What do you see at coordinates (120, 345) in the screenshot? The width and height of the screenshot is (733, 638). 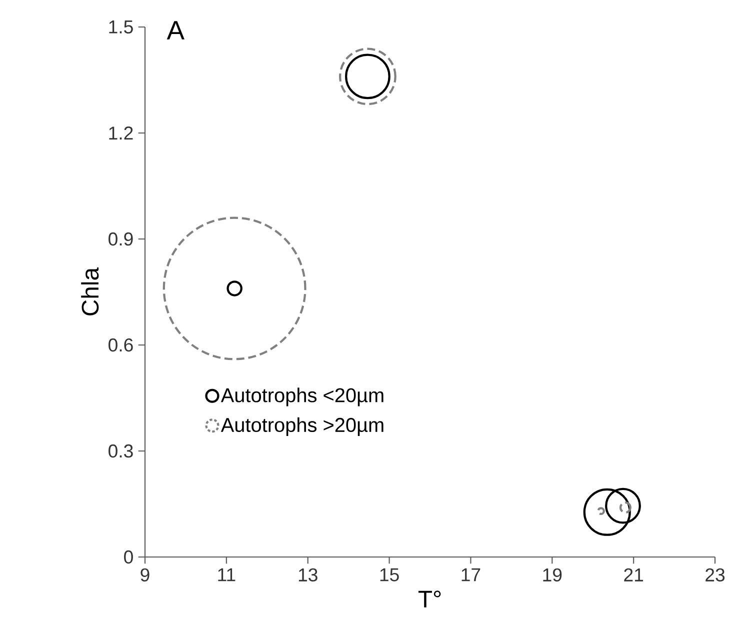 I see `y-tick-label: 0.6` at bounding box center [120, 345].